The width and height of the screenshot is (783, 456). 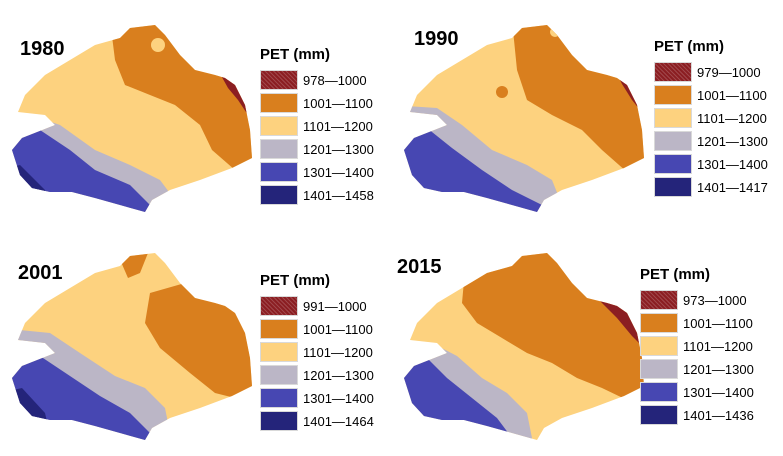 What do you see at coordinates (335, 80) in the screenshot?
I see `legend-range: 978—1000` at bounding box center [335, 80].